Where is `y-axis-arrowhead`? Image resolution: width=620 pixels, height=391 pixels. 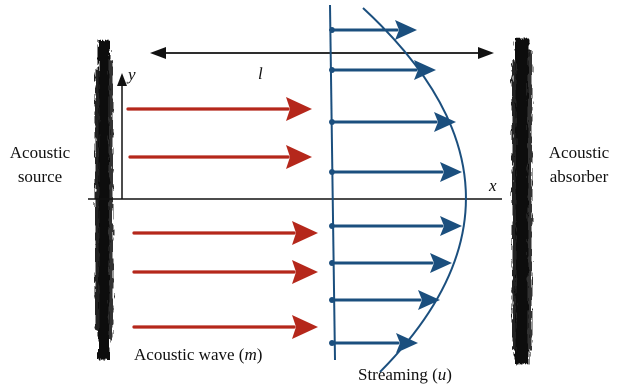
y-axis-arrowhead is located at coordinates (122, 79).